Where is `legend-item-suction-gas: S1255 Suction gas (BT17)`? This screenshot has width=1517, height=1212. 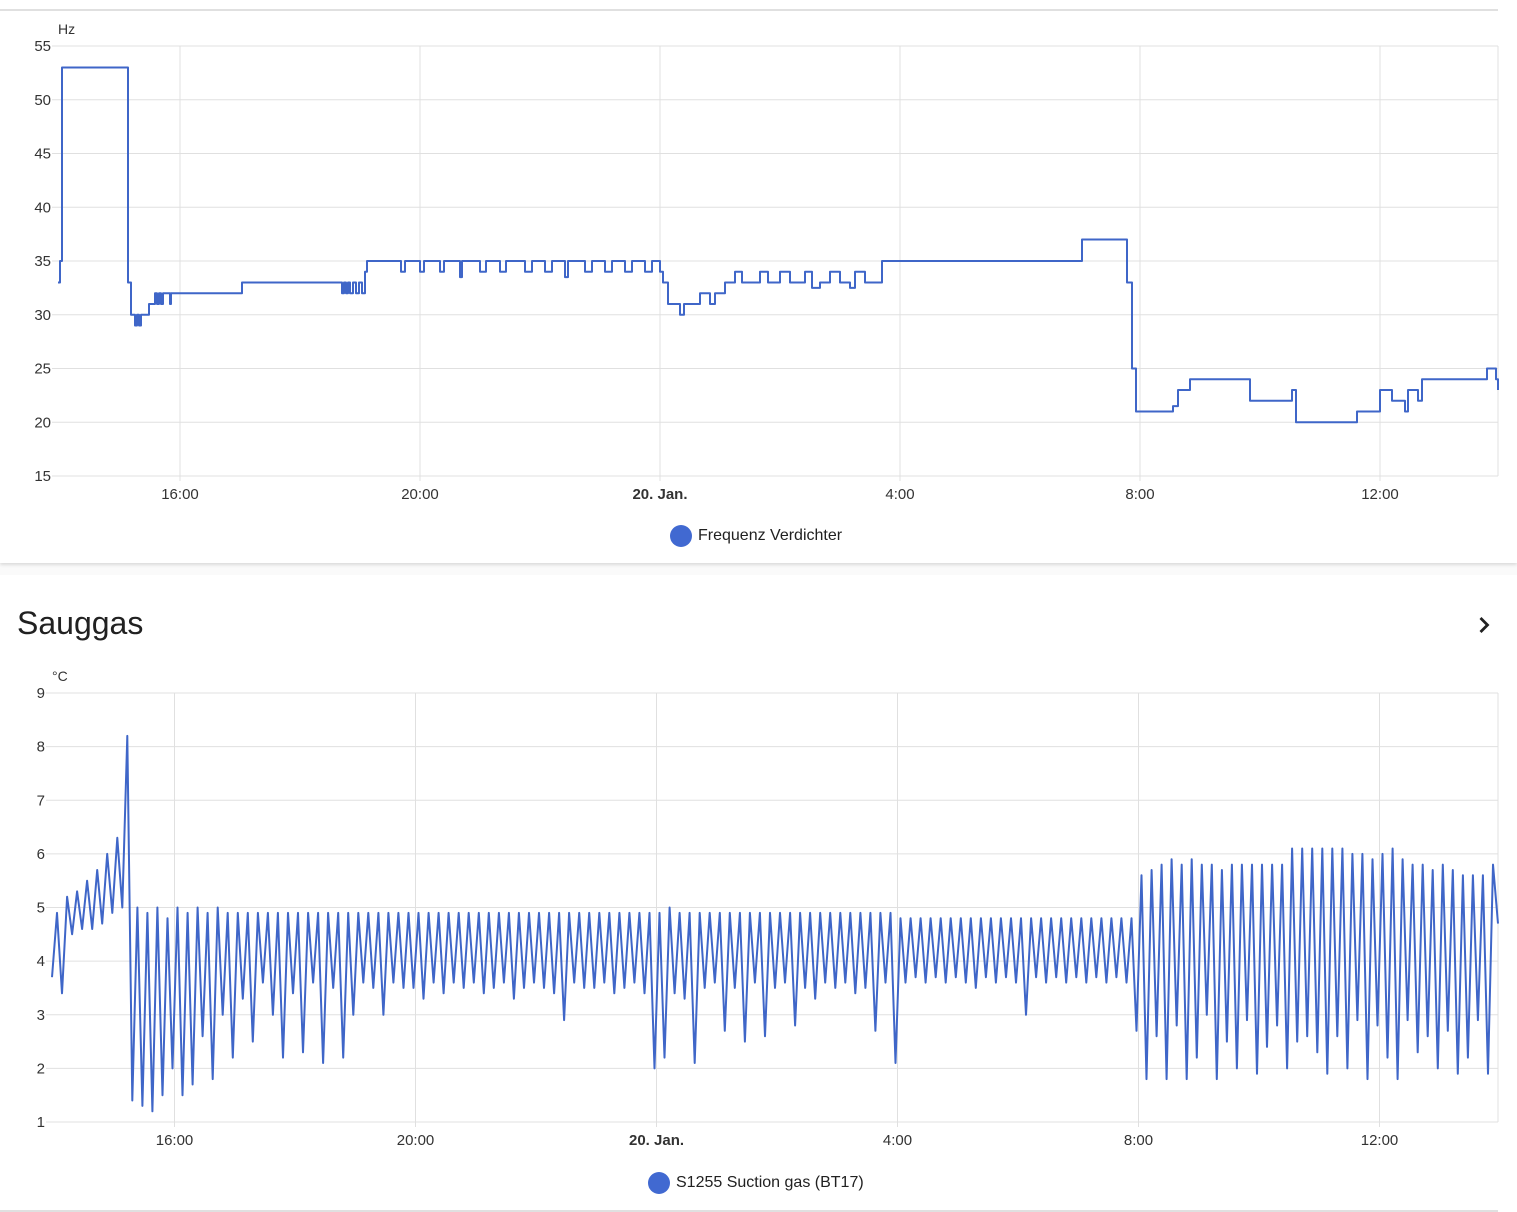 legend-item-suction-gas: S1255 Suction gas (BT17) is located at coordinates (756, 1183).